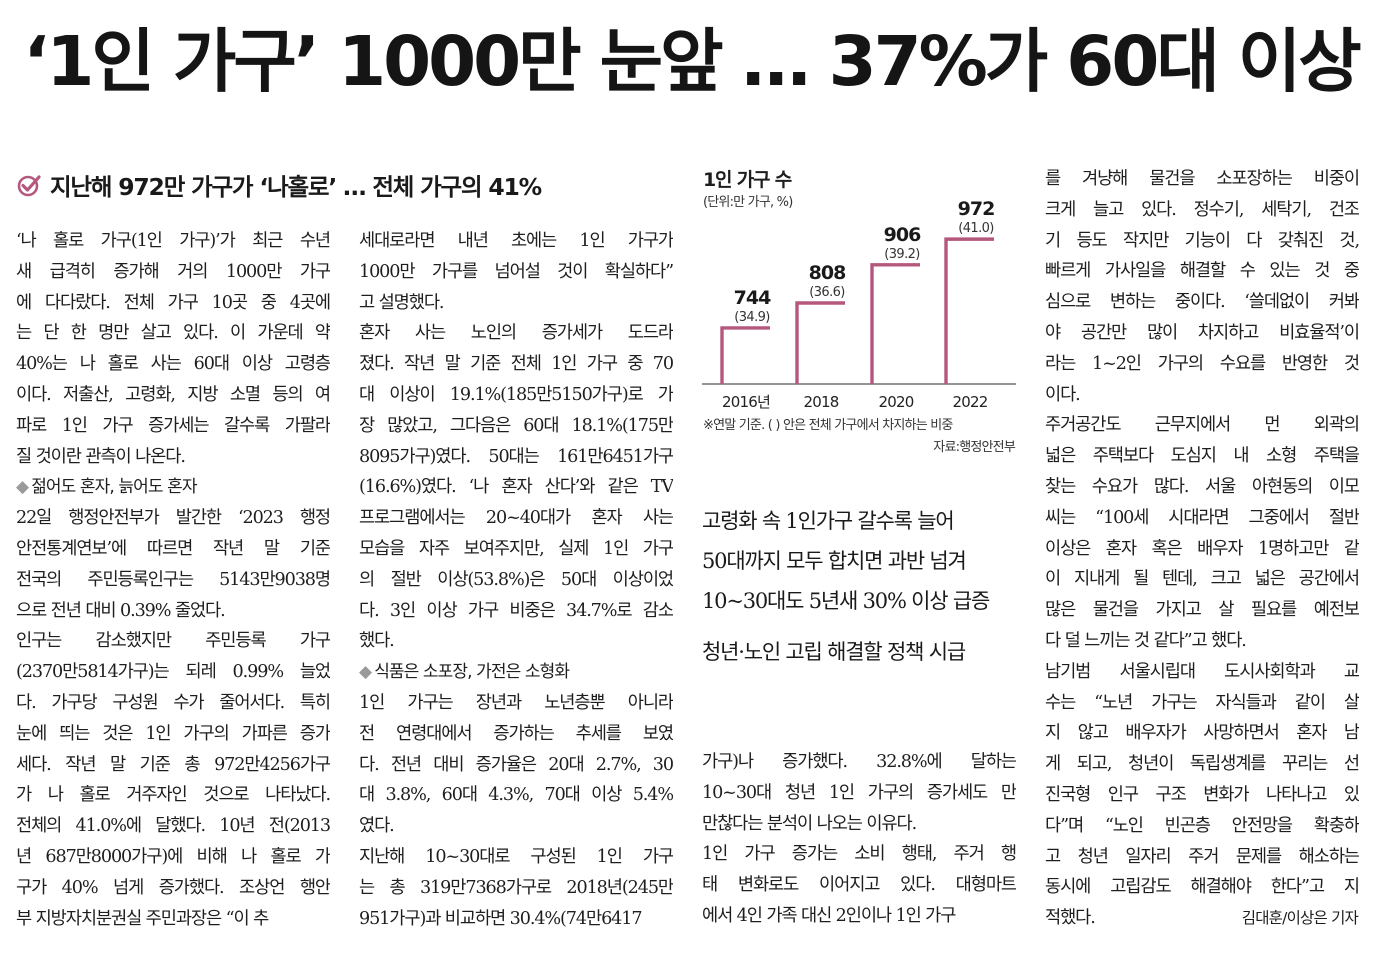 The width and height of the screenshot is (1382, 957). What do you see at coordinates (1202, 764) in the screenshot?
I see `text-line: 게 되고, 청년이 독립생계를 꾸리는 선` at bounding box center [1202, 764].